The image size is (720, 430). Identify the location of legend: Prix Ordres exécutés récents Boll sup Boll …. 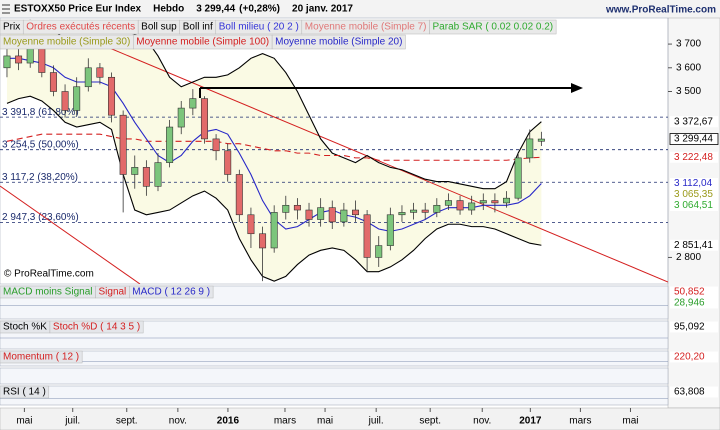
(278, 34).